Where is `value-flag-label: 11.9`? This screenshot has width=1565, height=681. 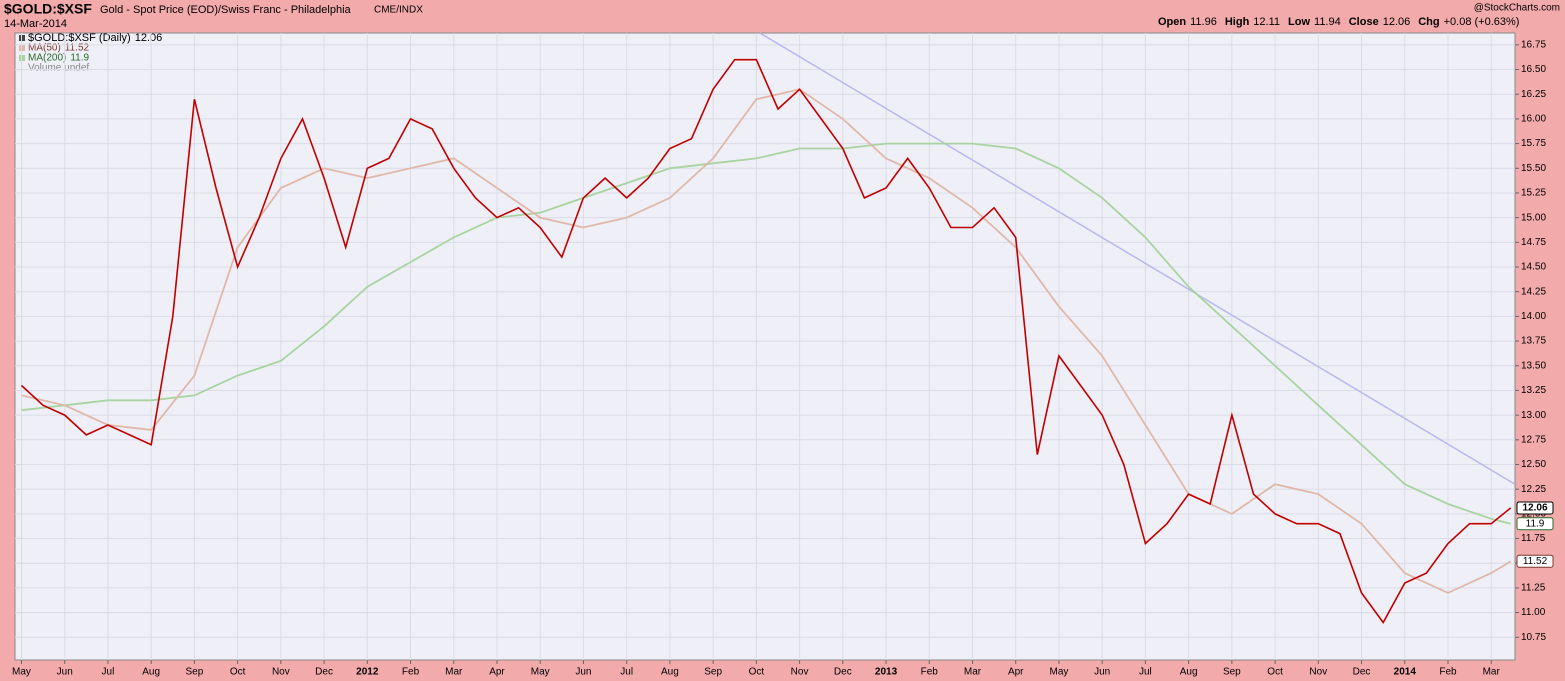 value-flag-label: 11.9 is located at coordinates (1535, 523).